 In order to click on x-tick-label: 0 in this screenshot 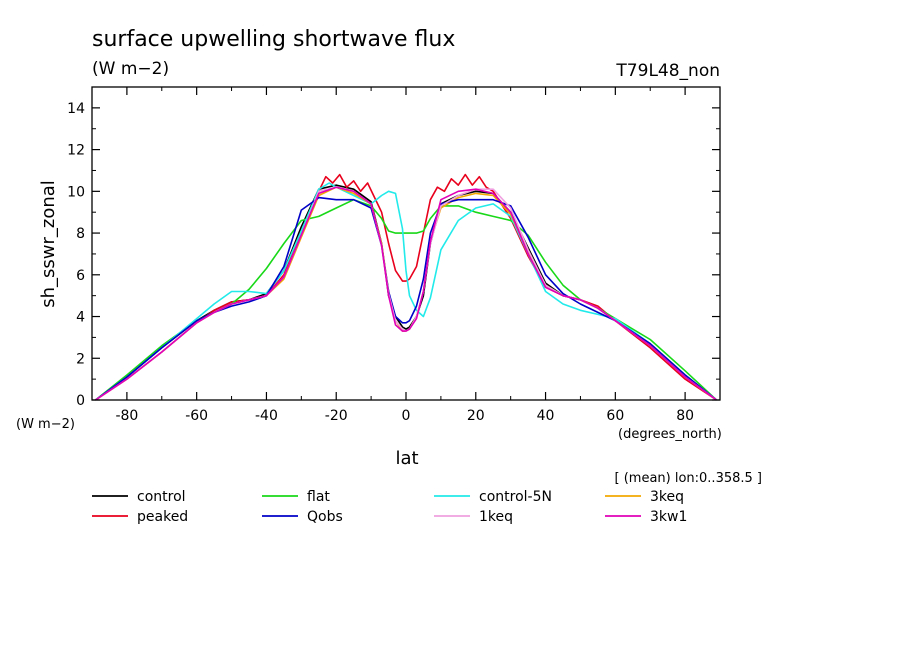, I will do `click(406, 416)`.